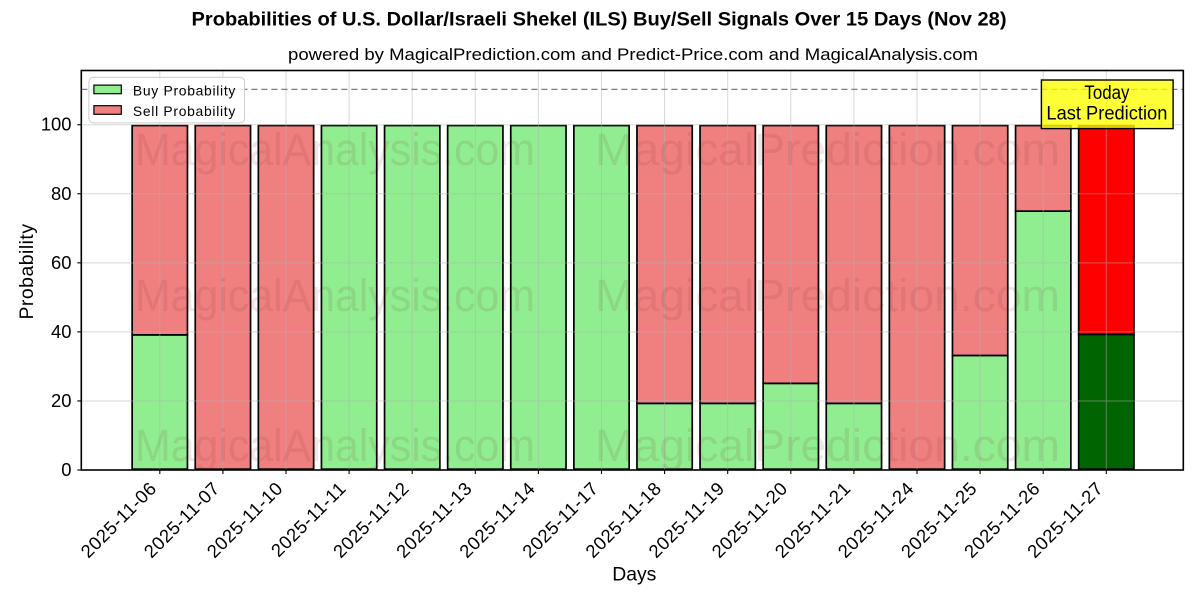 Image resolution: width=1200 pixels, height=600 pixels. What do you see at coordinates (61, 262) in the screenshot?
I see `svg-text: 60` at bounding box center [61, 262].